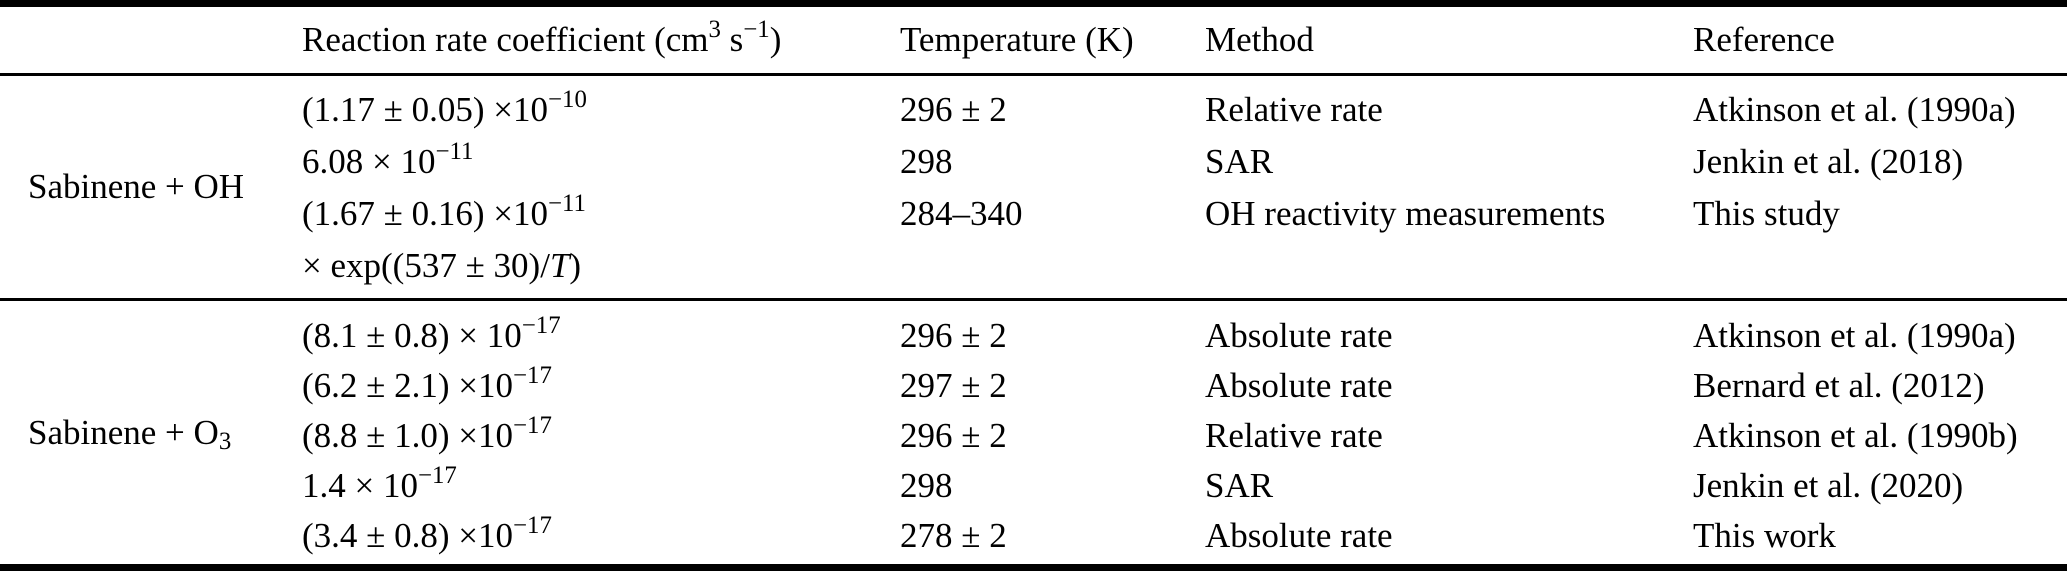 Image resolution: width=2067 pixels, height=571 pixels. What do you see at coordinates (505, 39) in the screenshot?
I see `header-rate-text: Reaction rate coefficient (cm` at bounding box center [505, 39].